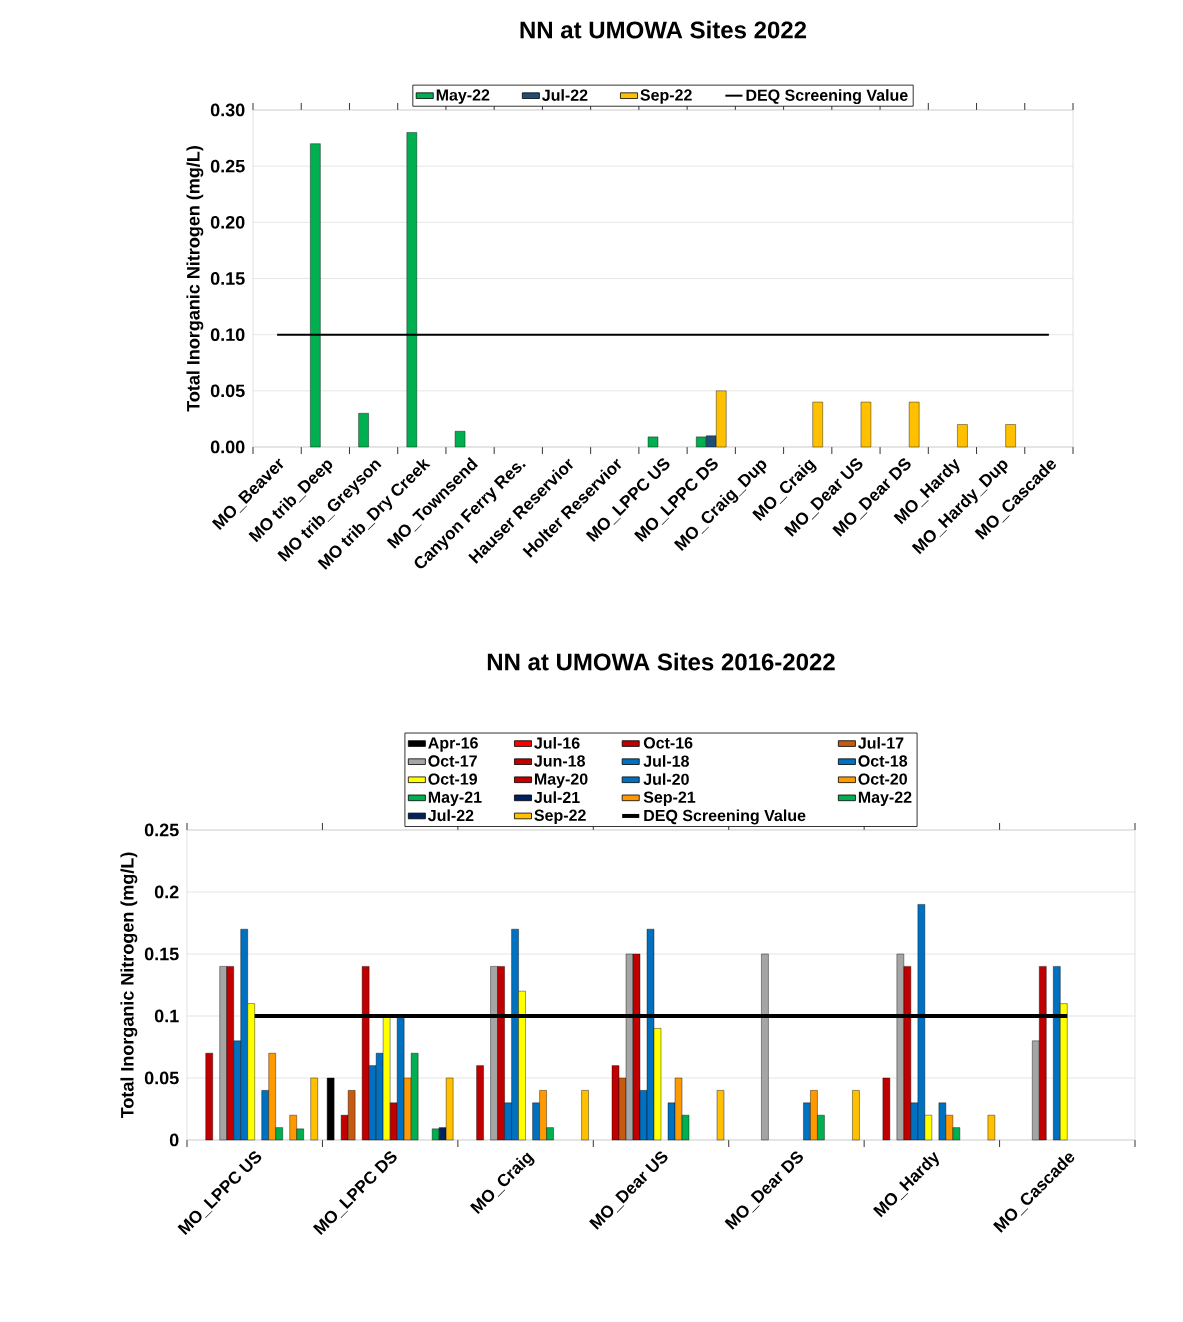  Describe the element at coordinates (663, 29) in the screenshot. I see `chart-title: NN at UMOWA Sites 2022` at that location.